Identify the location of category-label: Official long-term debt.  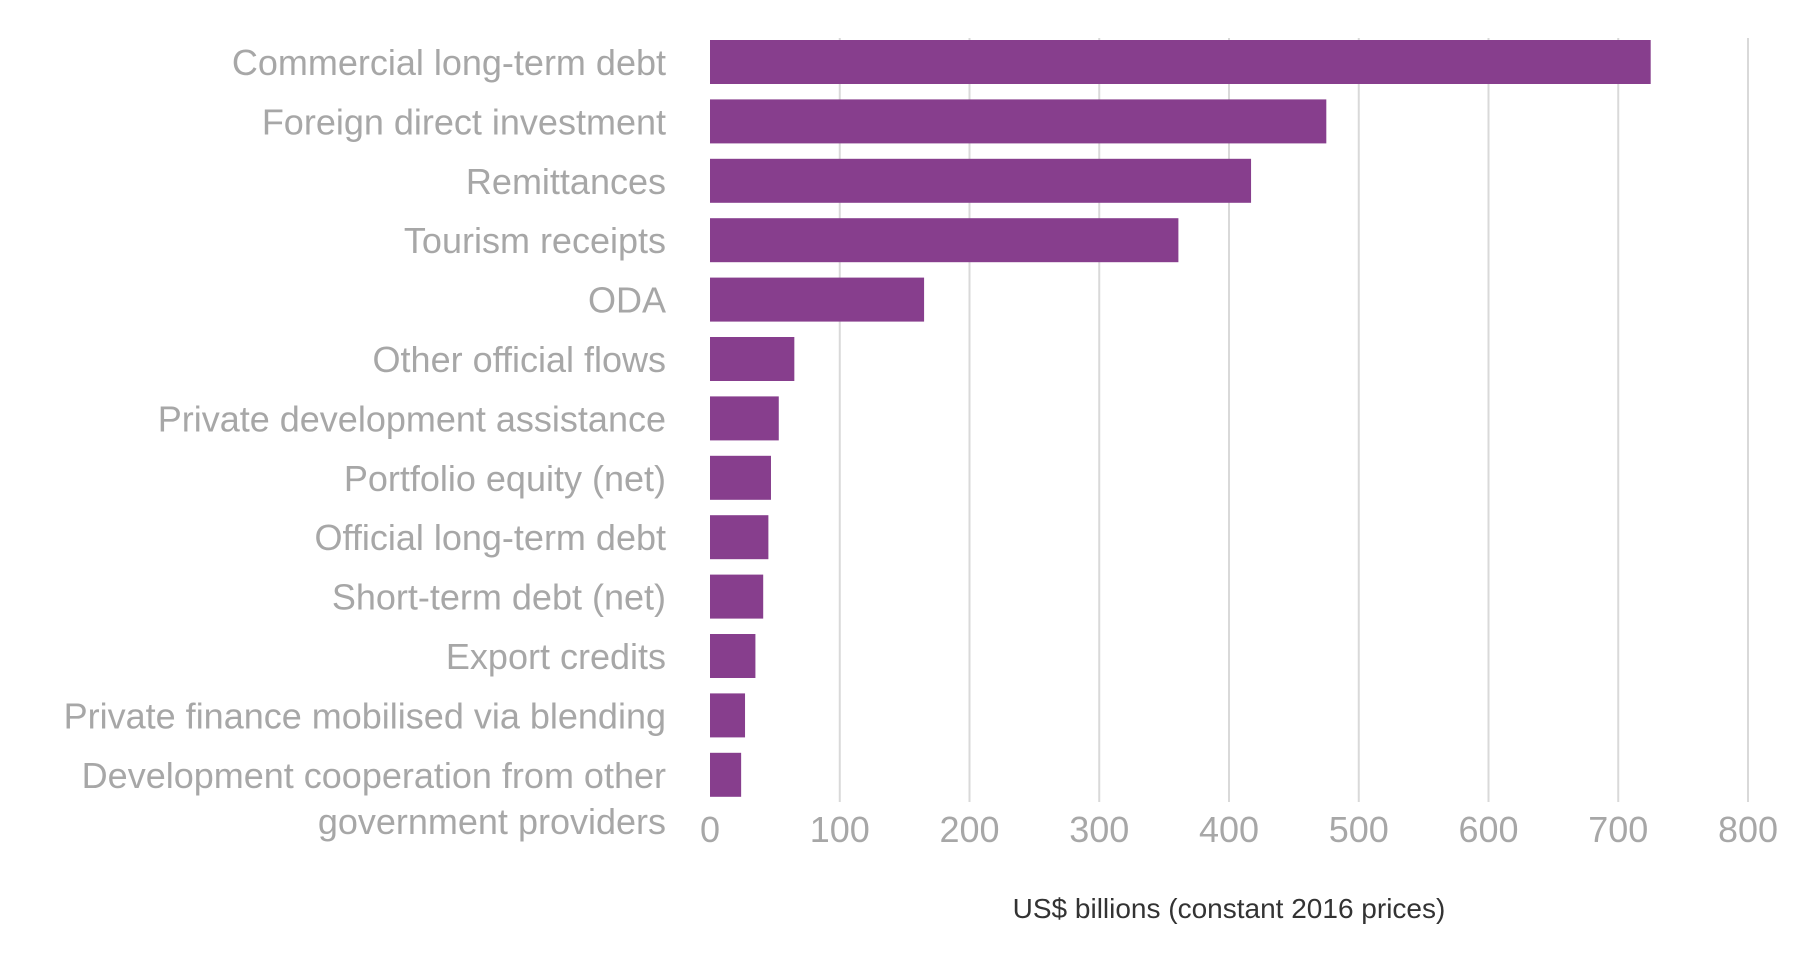
(491, 537).